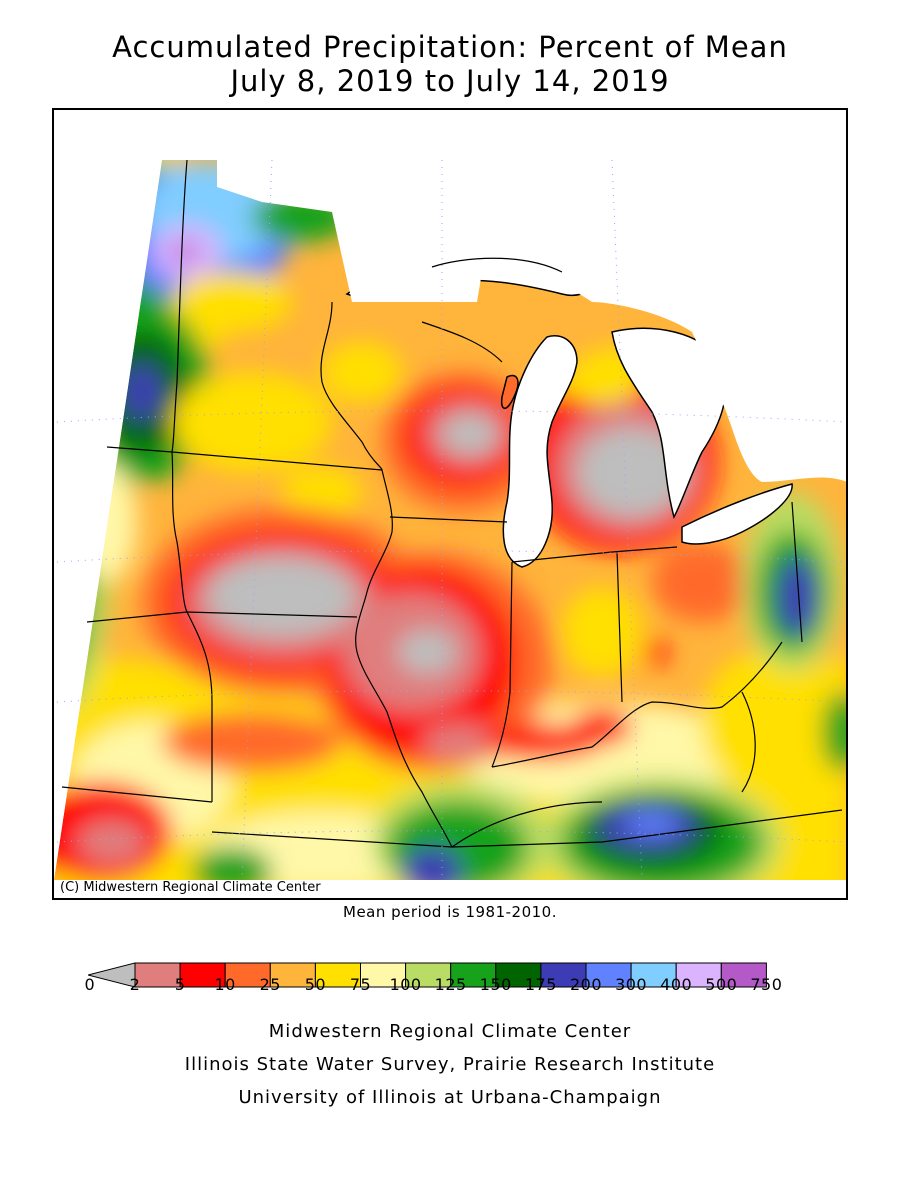 This screenshot has height=1200, width=900. What do you see at coordinates (450, 912) in the screenshot?
I see `mean-period-note: Mean period is 1981-2010.` at bounding box center [450, 912].